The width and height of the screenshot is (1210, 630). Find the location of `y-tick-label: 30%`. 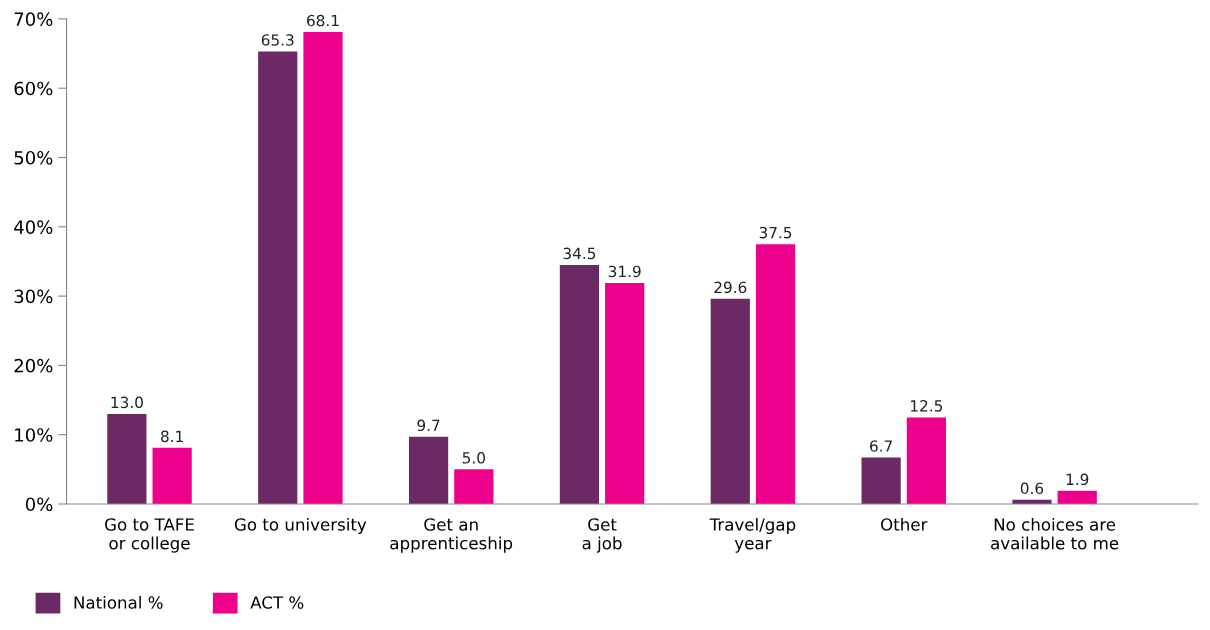

y-tick-label: 30% is located at coordinates (33, 296).